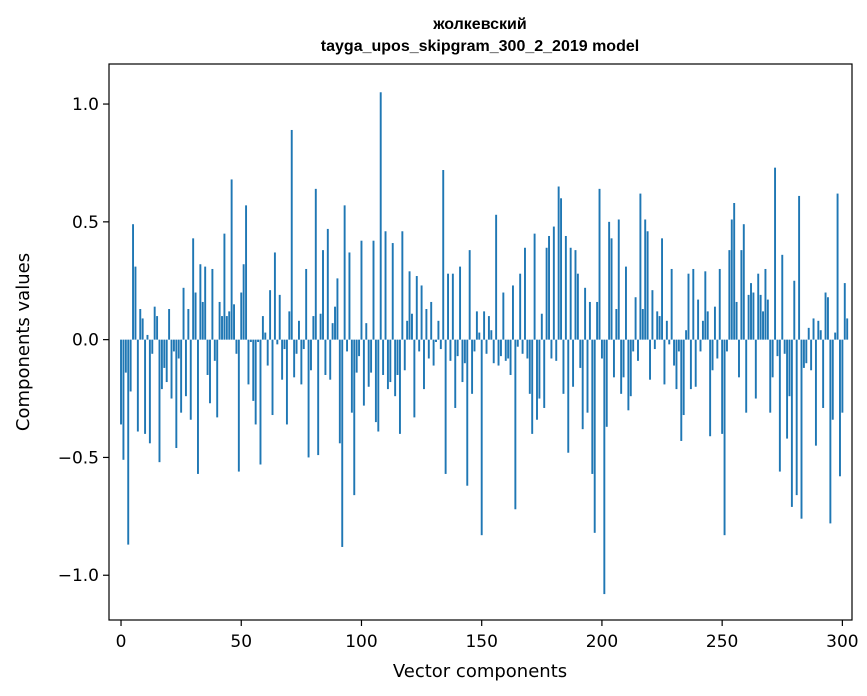  What do you see at coordinates (602, 642) in the screenshot?
I see `x-tick-label: 200` at bounding box center [602, 642].